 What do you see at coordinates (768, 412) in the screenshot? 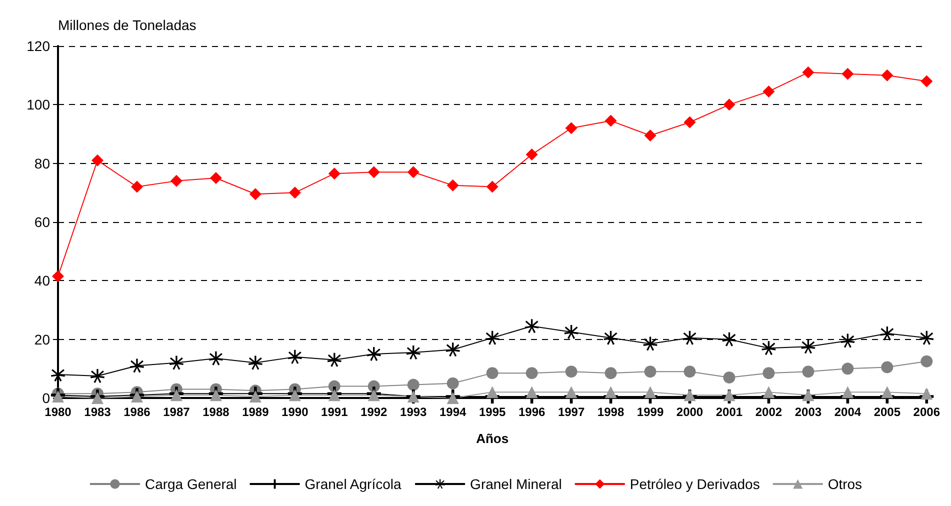
I see `x-tick-label: 2002` at bounding box center [768, 412].